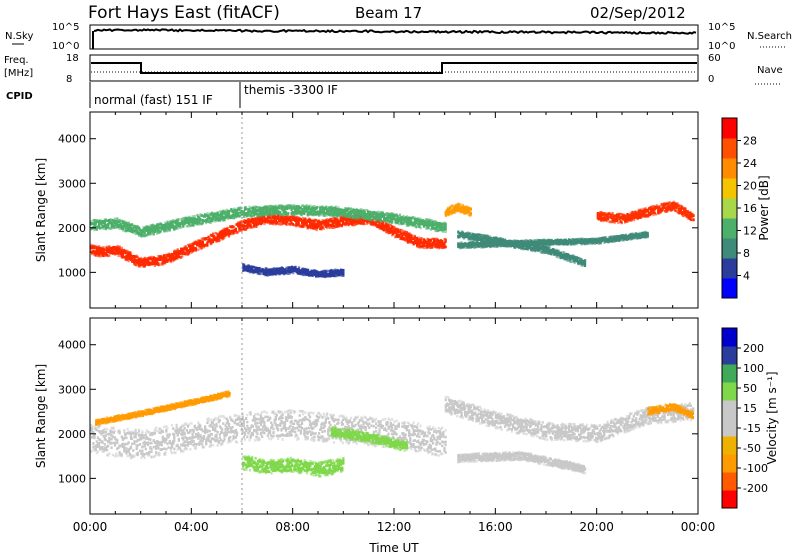 This screenshot has width=800, height=554. Describe the element at coordinates (394, 68) in the screenshot. I see `freq-panel-frame` at that location.